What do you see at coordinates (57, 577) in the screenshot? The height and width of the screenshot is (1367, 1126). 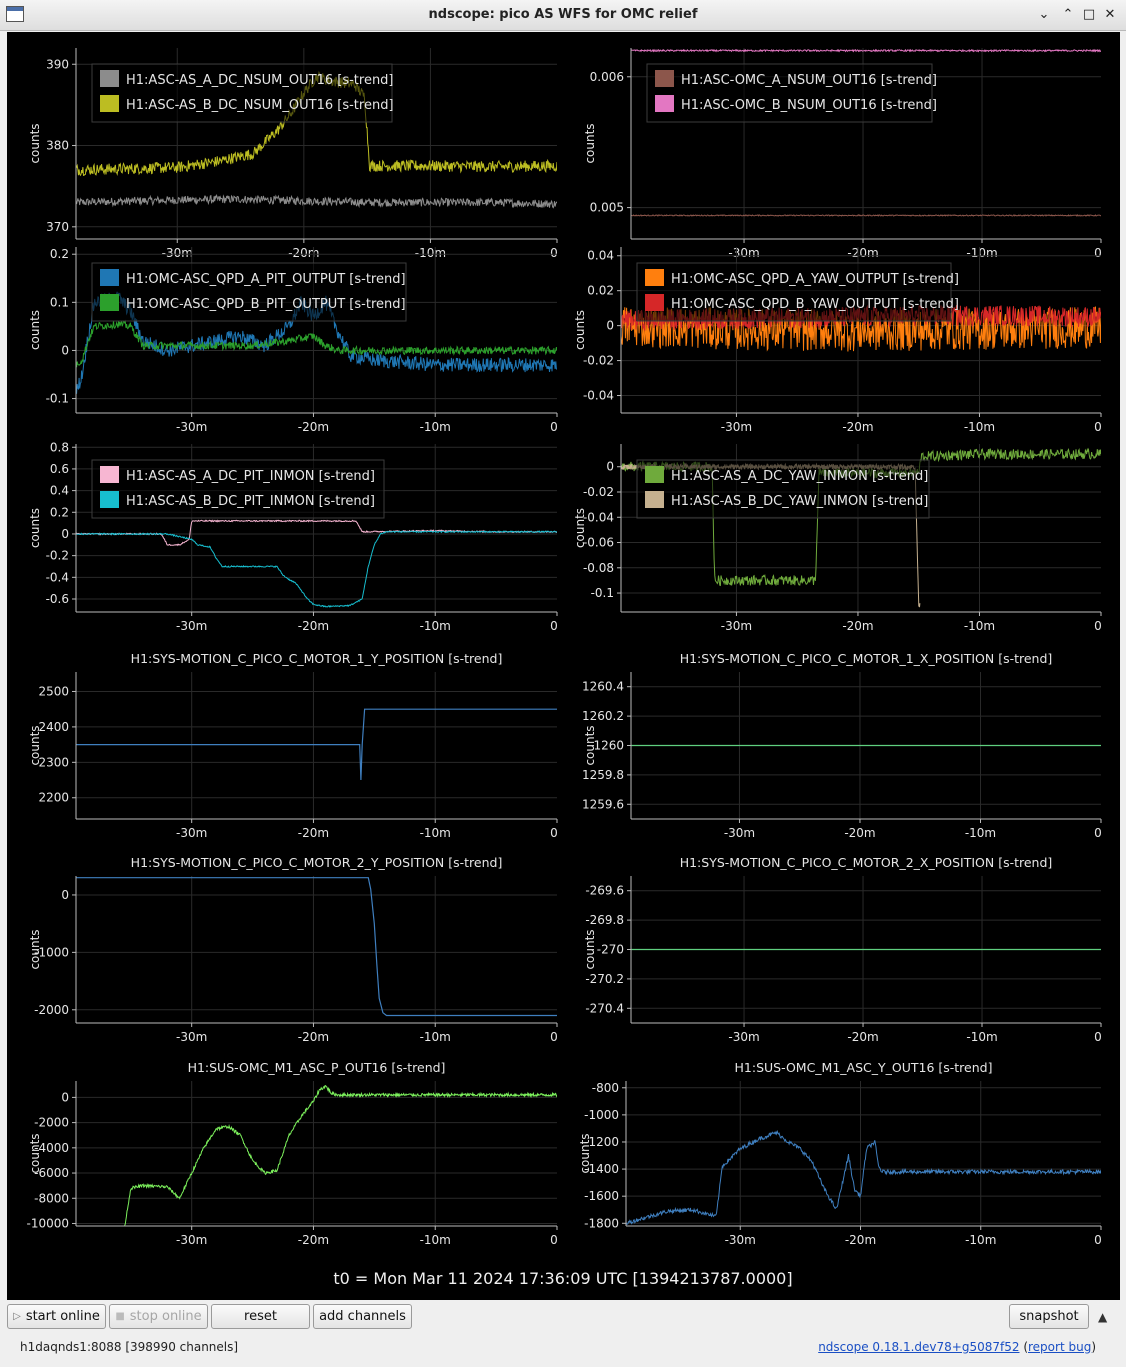 I see `y-tick-label: -0.4` at bounding box center [57, 577].